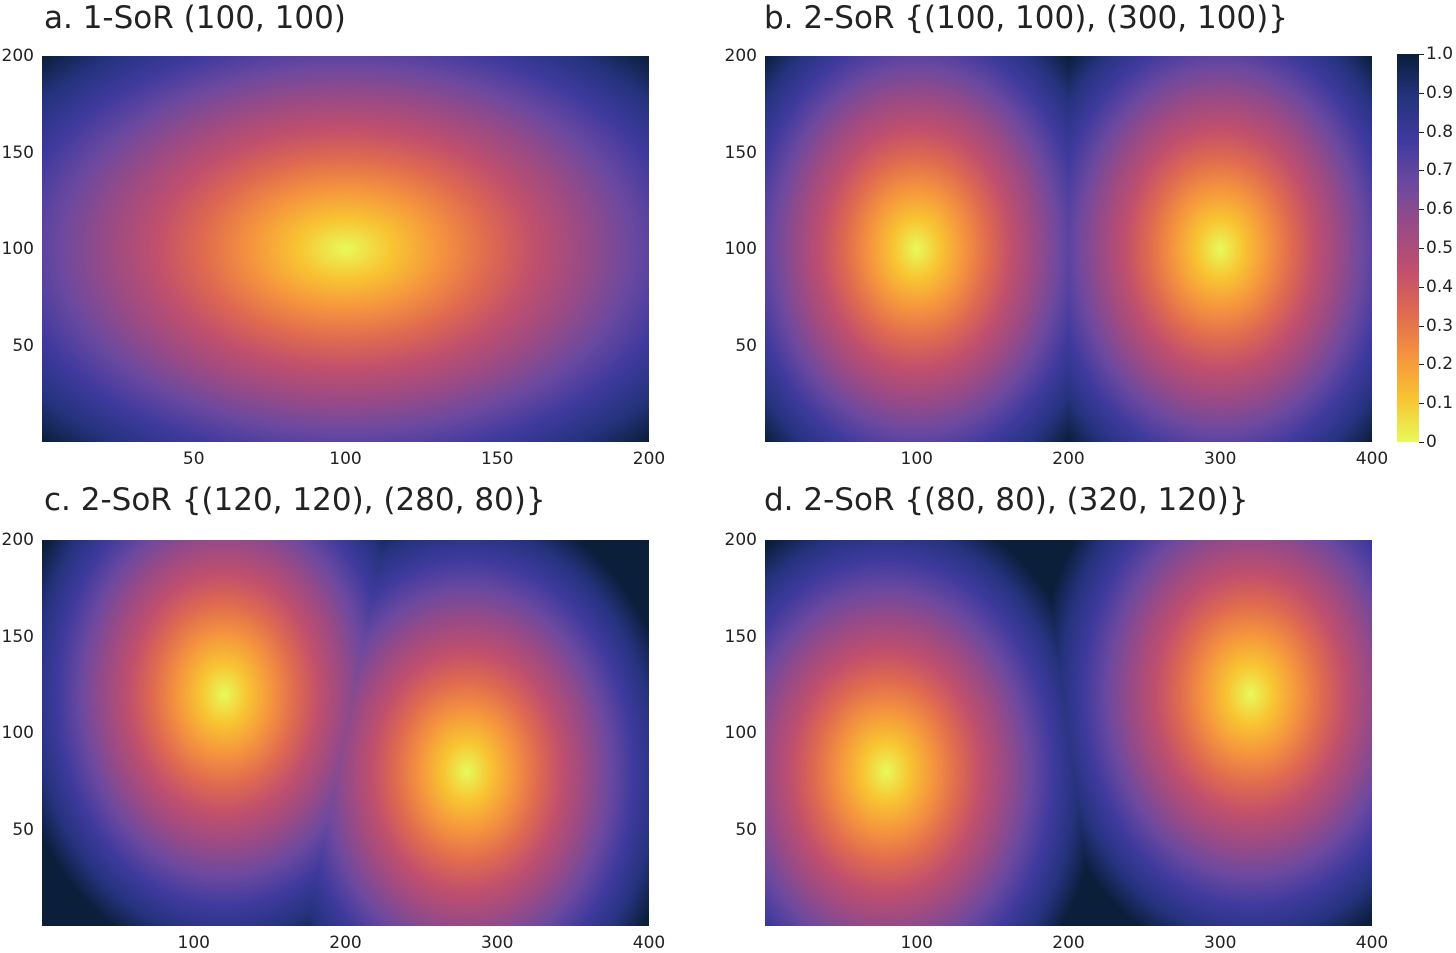 The height and width of the screenshot is (953, 1456). I want to click on colorbar-tick-label: 0.4, so click(1440, 286).